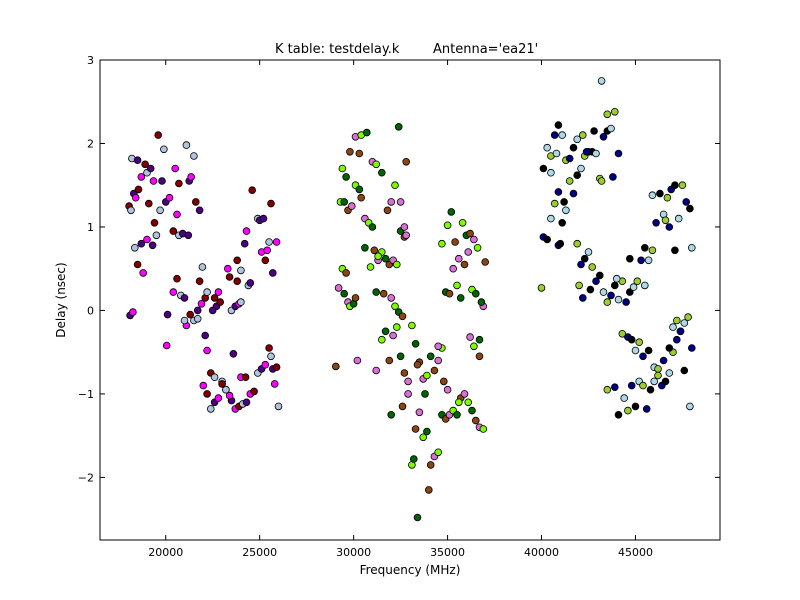 The image size is (800, 600). I want to click on x-tick-label: 40000, so click(541, 552).